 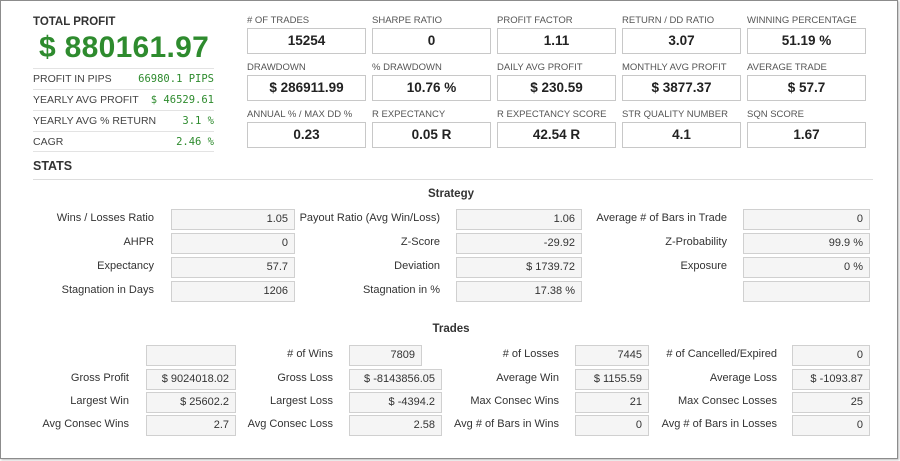 What do you see at coordinates (182, 100) in the screenshot?
I see `summary-value: $ 46529.61` at bounding box center [182, 100].